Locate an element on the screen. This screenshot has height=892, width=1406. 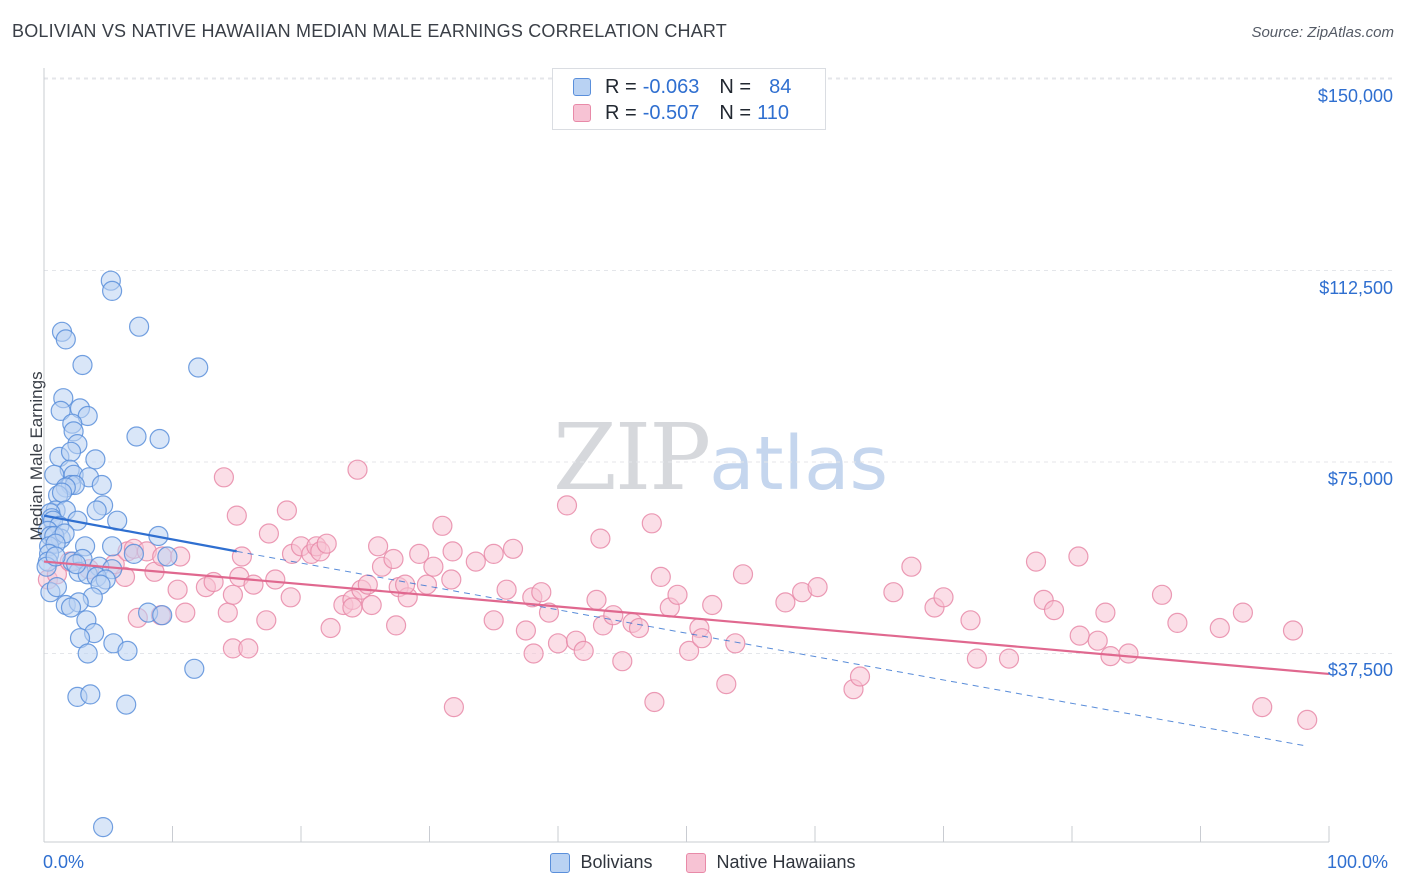
r-value: -0.063 is located at coordinates (671, 86).